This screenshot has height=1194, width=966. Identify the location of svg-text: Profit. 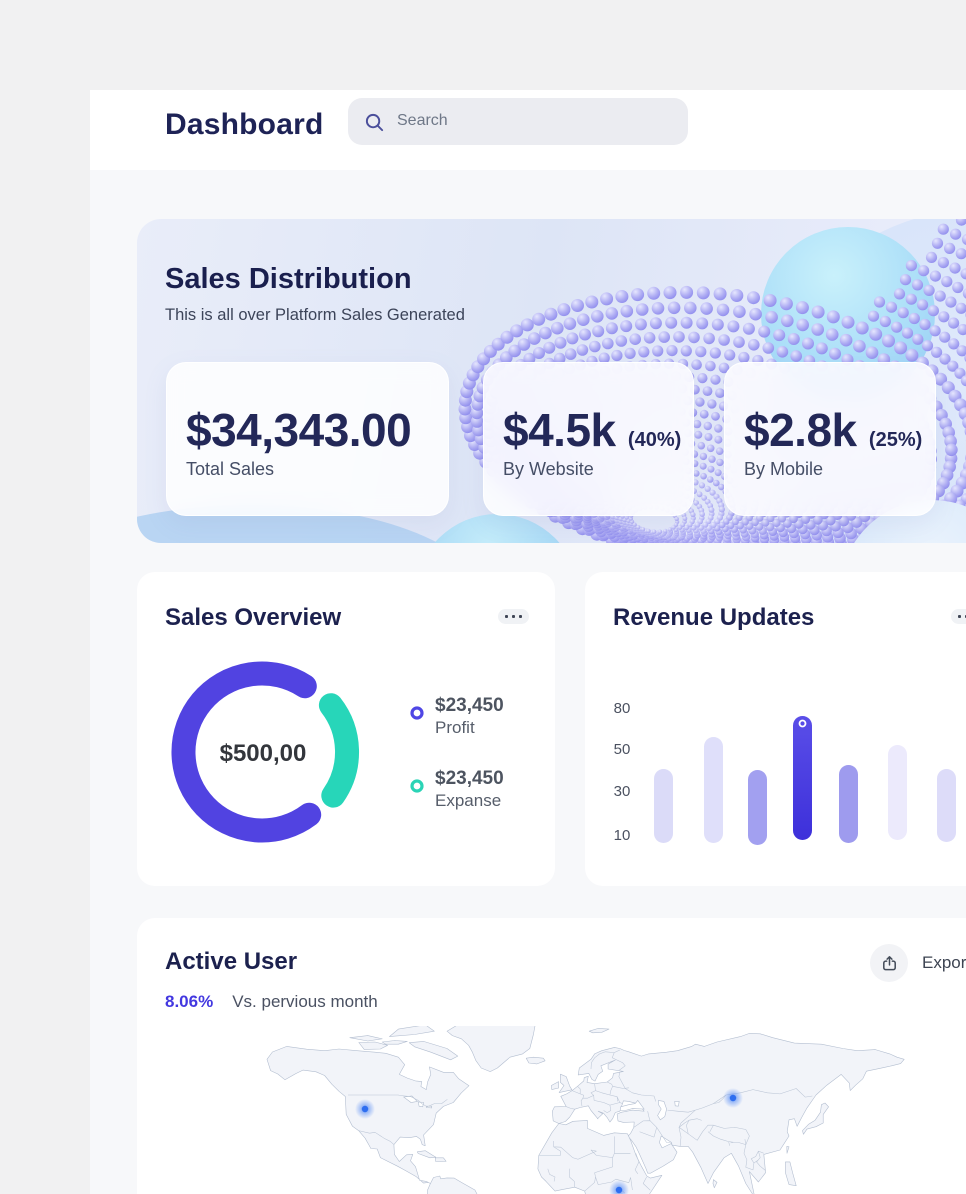
(455, 727).